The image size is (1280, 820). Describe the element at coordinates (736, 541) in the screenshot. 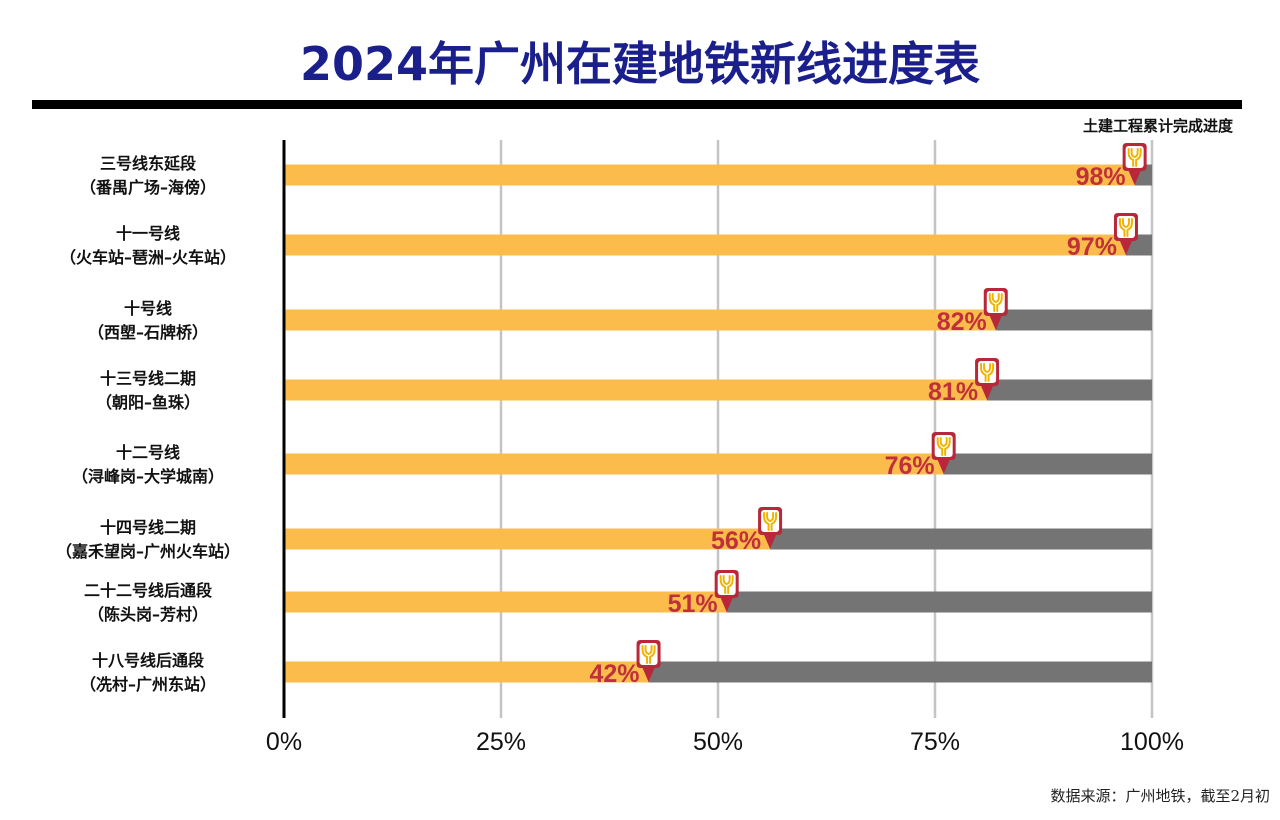

I see `value-label: 56%` at that location.